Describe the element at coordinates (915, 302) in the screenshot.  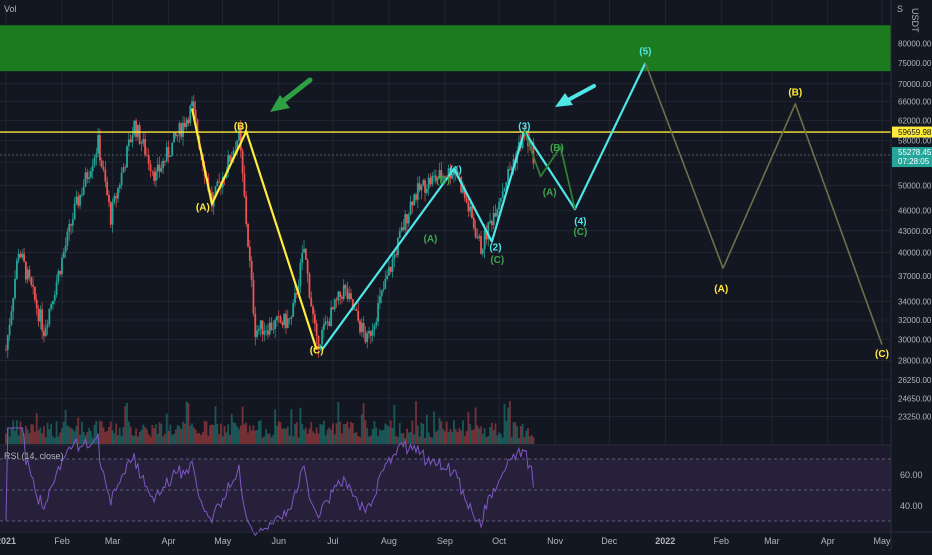
I see `price-tick-label: 34000.00` at that location.